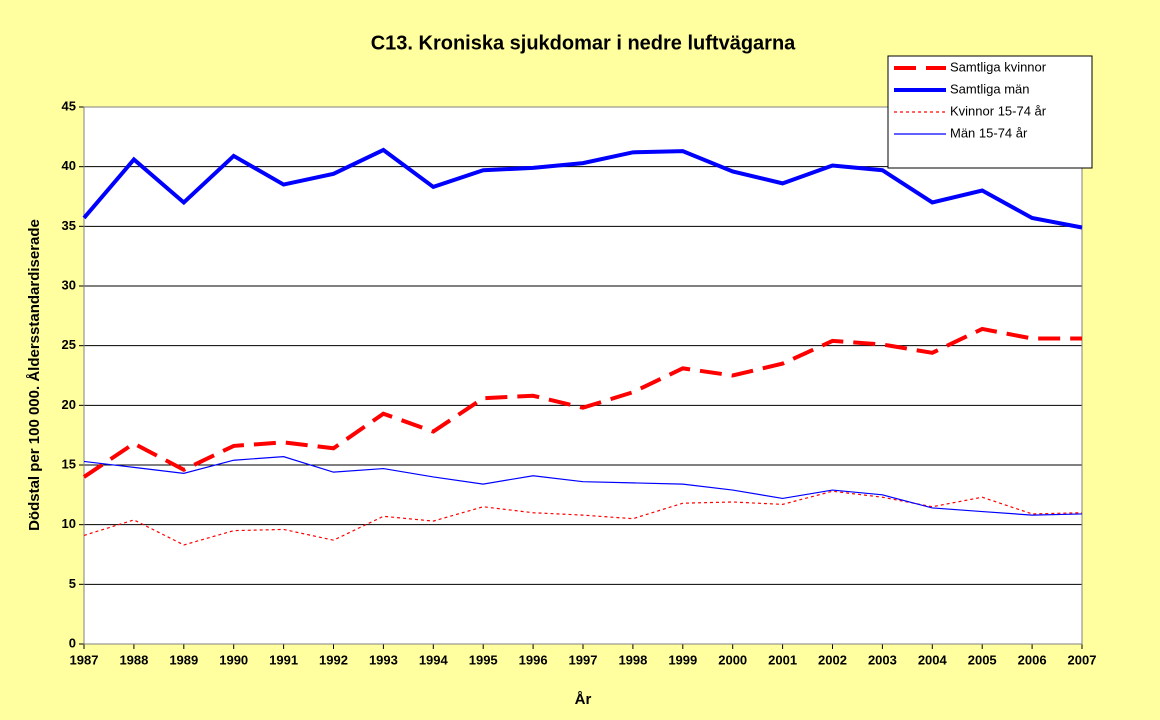  I want to click on legend-label: Samtliga kvinnor, so click(998, 66).